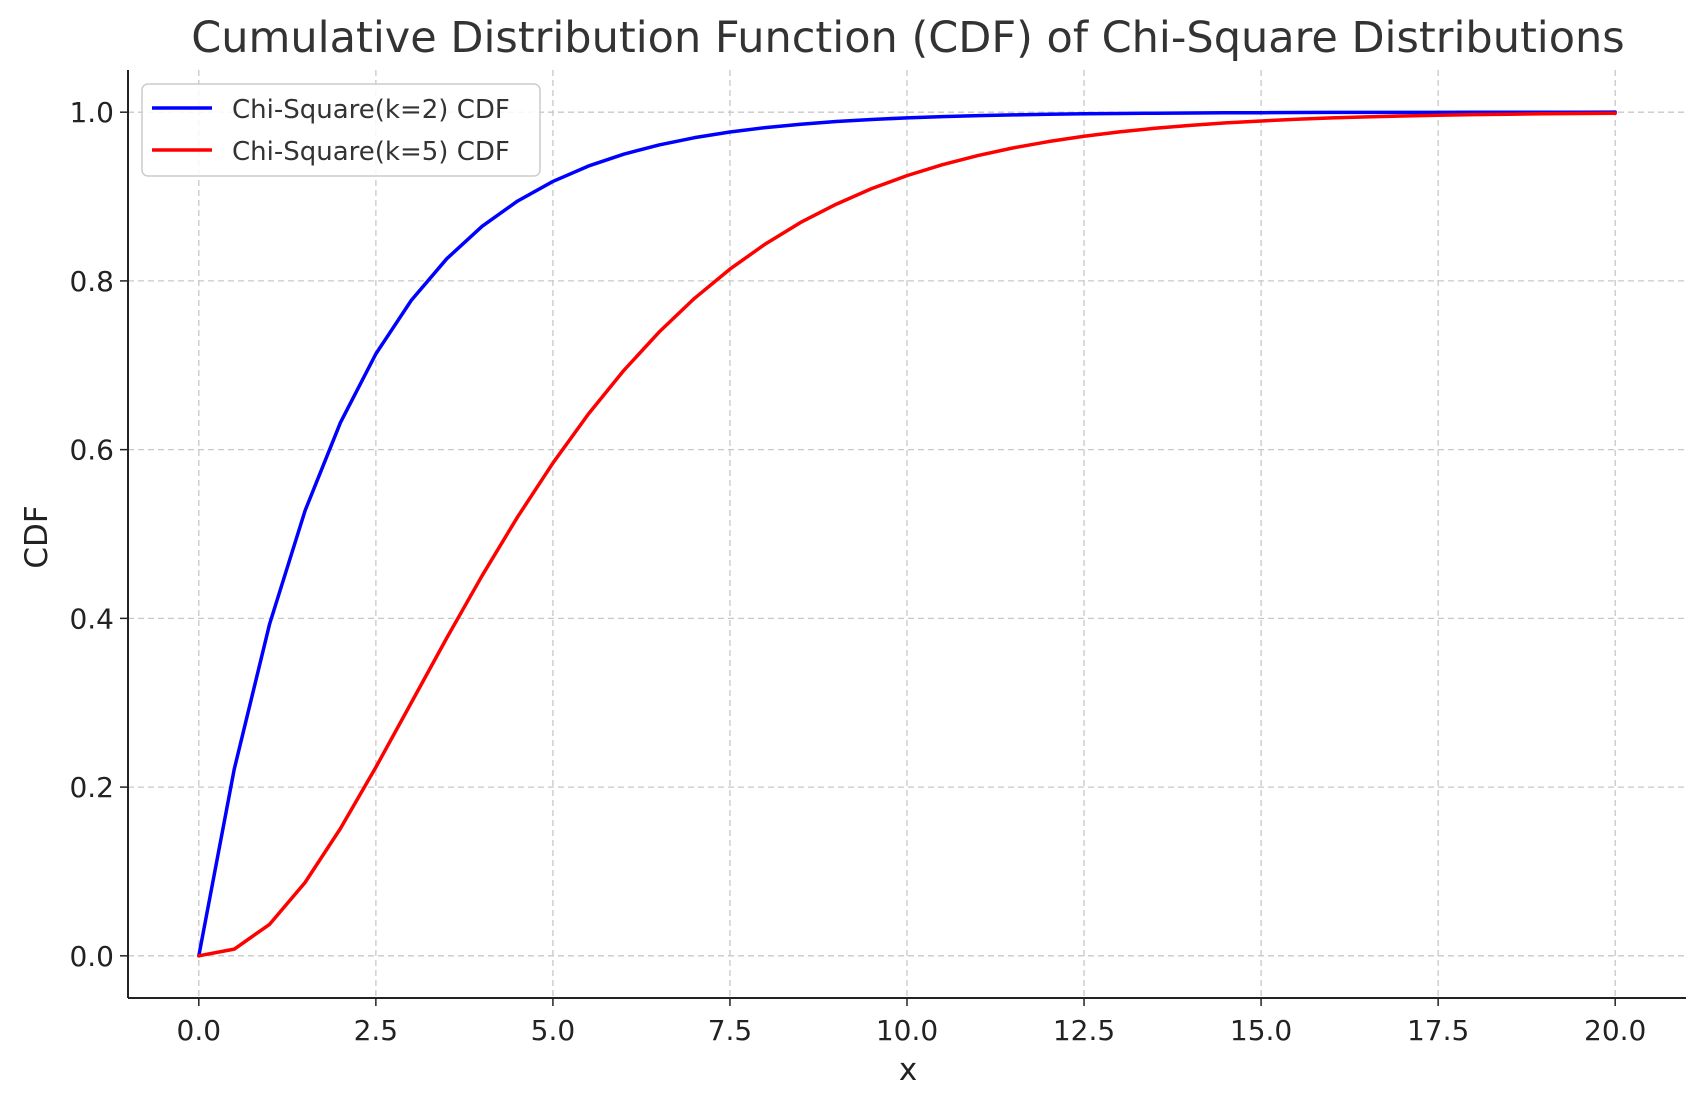  I want to click on y-tick-label: 0.4, so click(91, 618).